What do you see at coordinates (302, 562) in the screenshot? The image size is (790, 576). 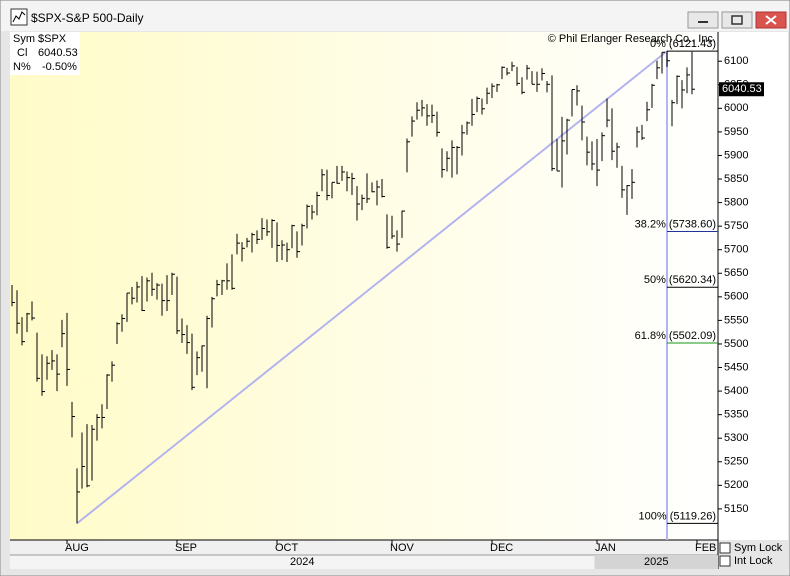 I see `year-label: 2024` at bounding box center [302, 562].